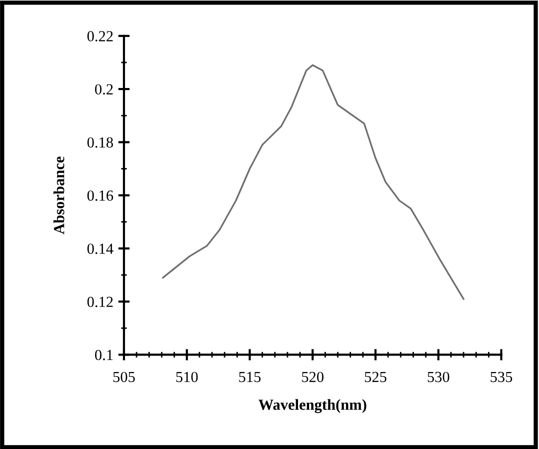  What do you see at coordinates (124, 377) in the screenshot?
I see `x-tick-label: 505` at bounding box center [124, 377].